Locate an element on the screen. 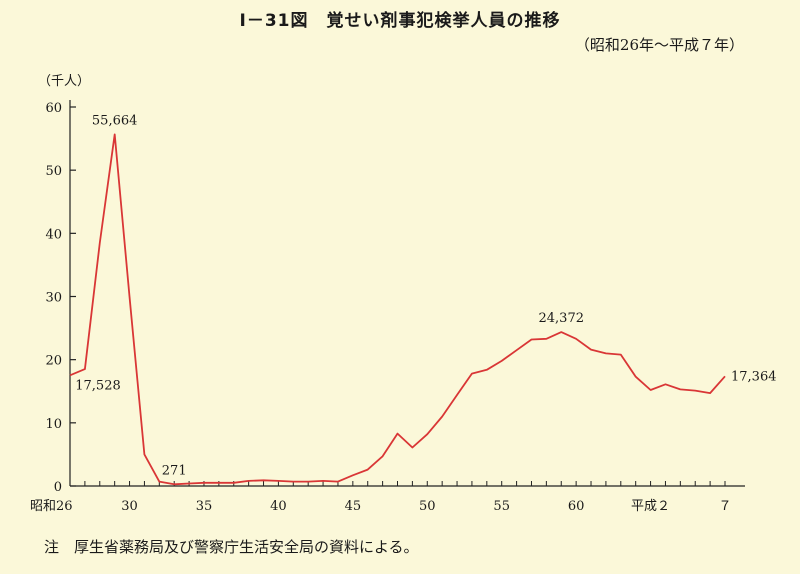 The image size is (800, 574). x-tick-label: 昭和26 is located at coordinates (51, 506).